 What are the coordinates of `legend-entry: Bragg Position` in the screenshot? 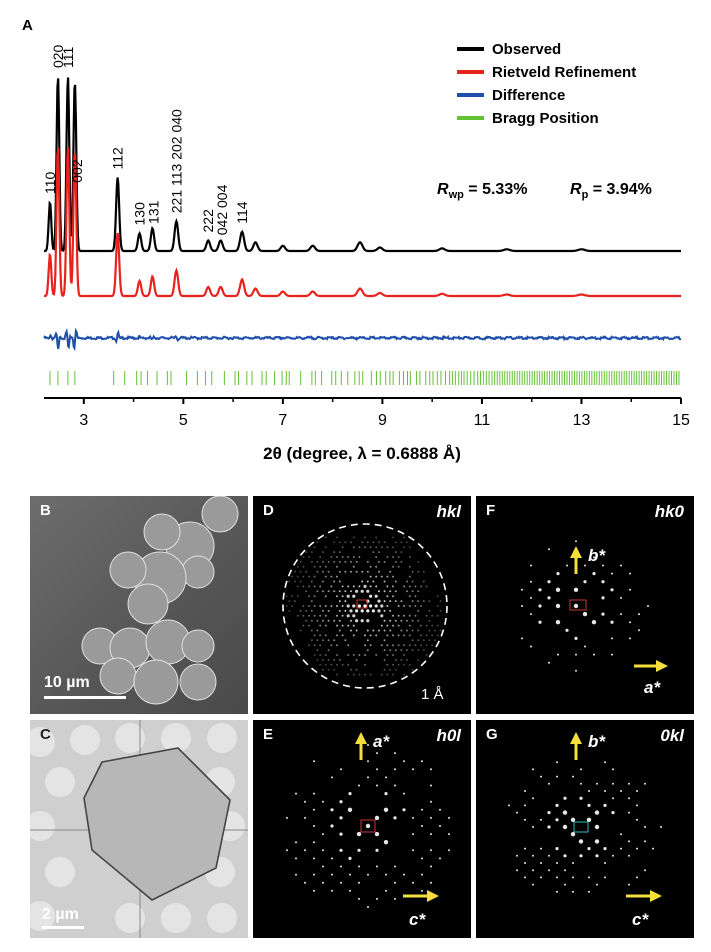 It's located at (545, 118).